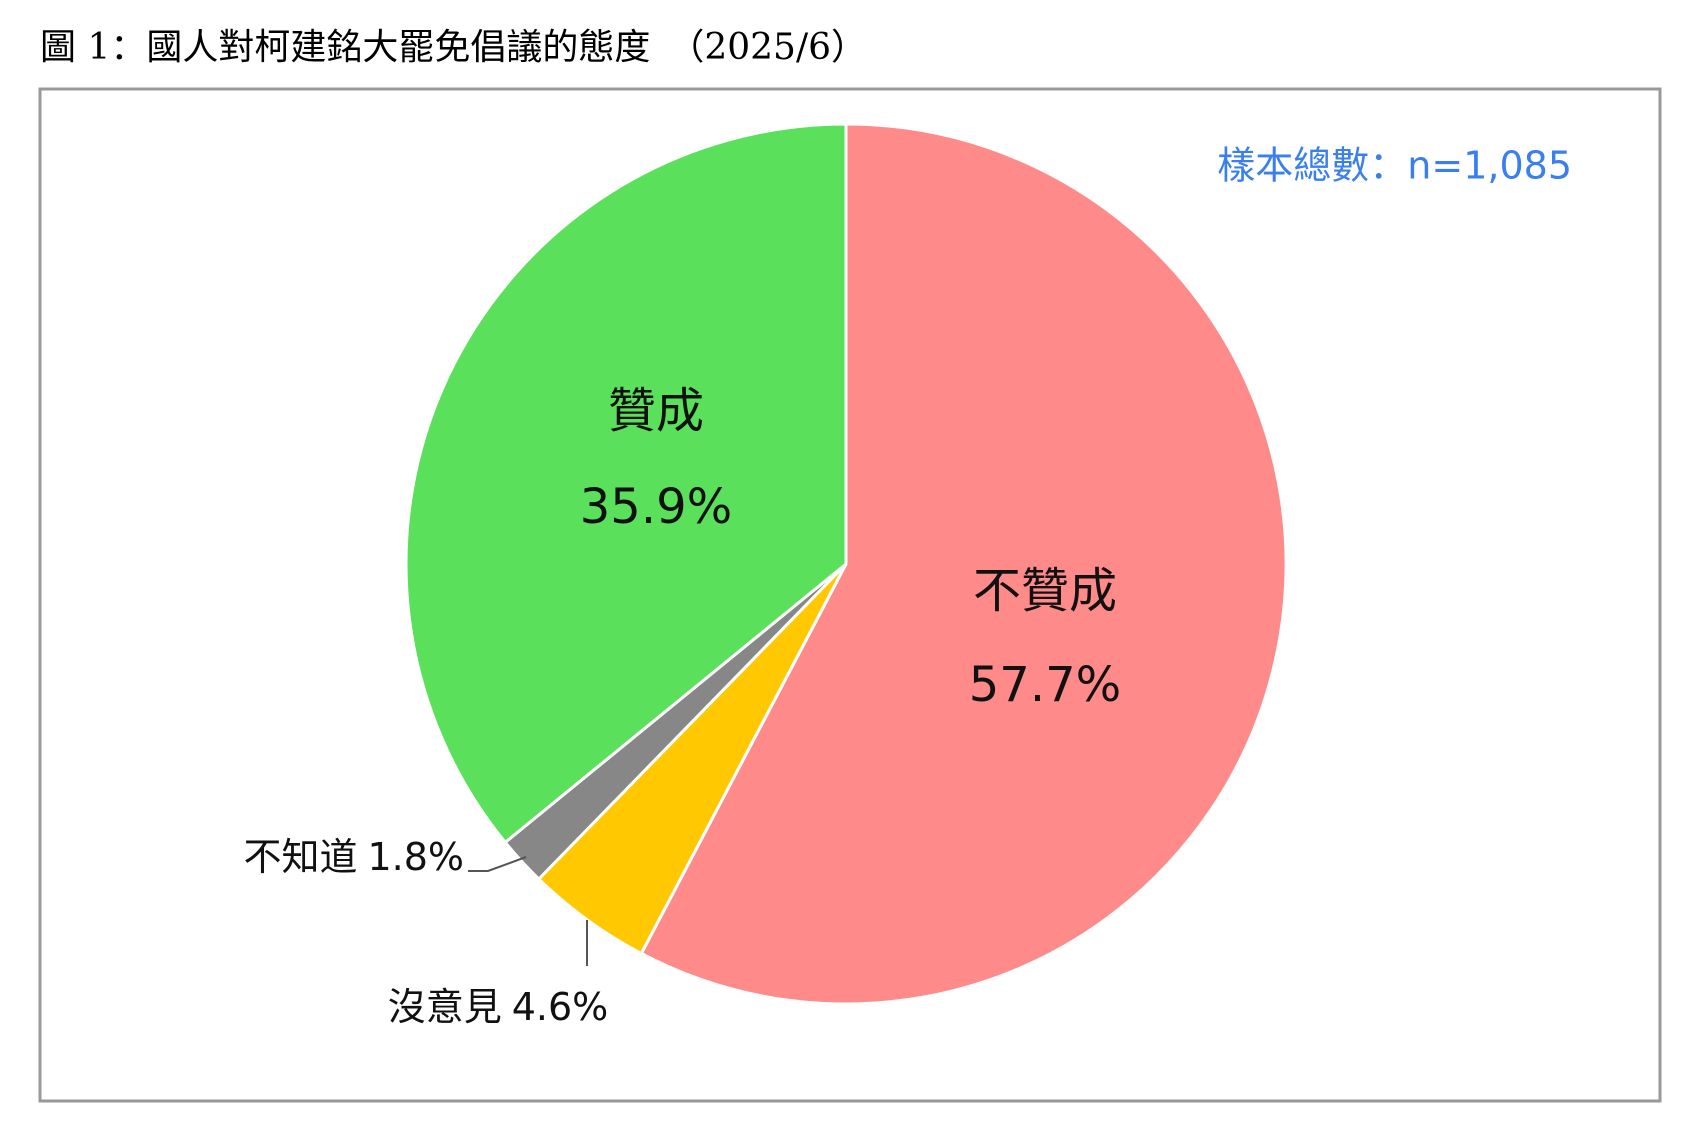  I want to click on slice-label: 贊成, so click(656, 411).